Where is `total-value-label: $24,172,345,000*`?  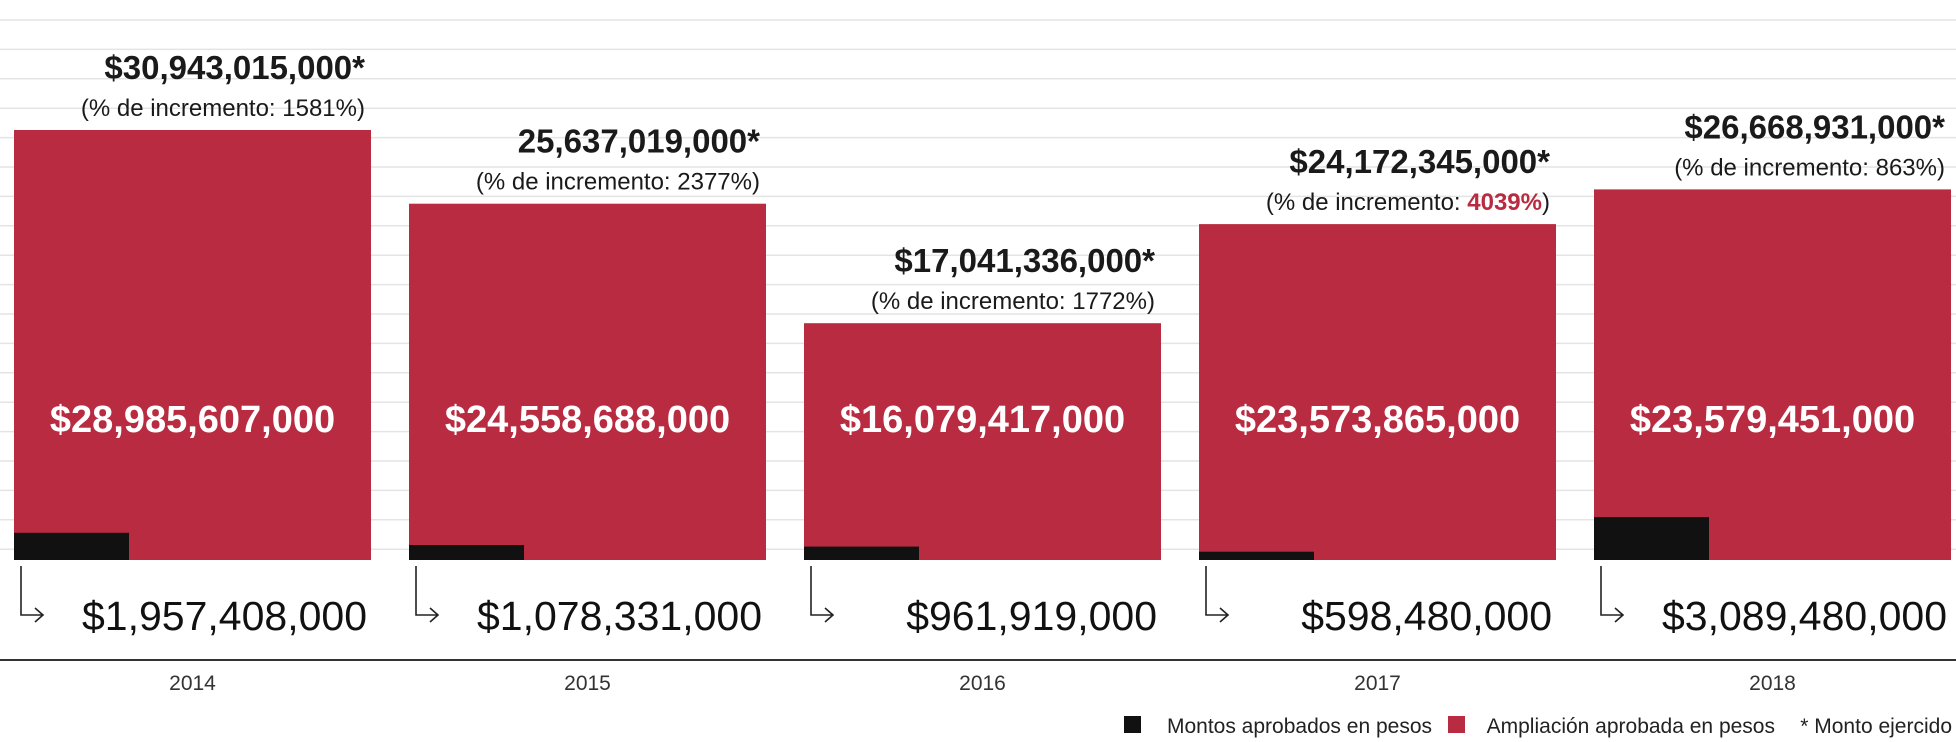 total-value-label: $24,172,345,000* is located at coordinates (1419, 161).